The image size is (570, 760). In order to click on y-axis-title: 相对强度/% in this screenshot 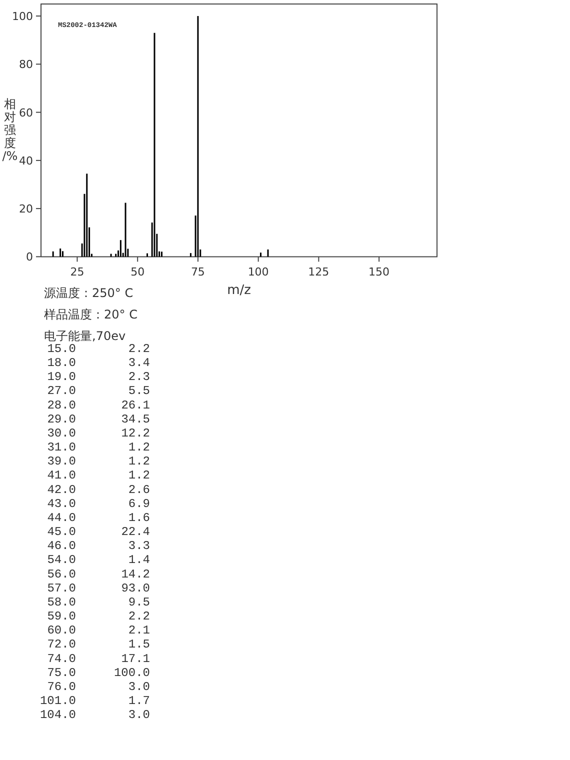, I will do `click(10, 130)`.